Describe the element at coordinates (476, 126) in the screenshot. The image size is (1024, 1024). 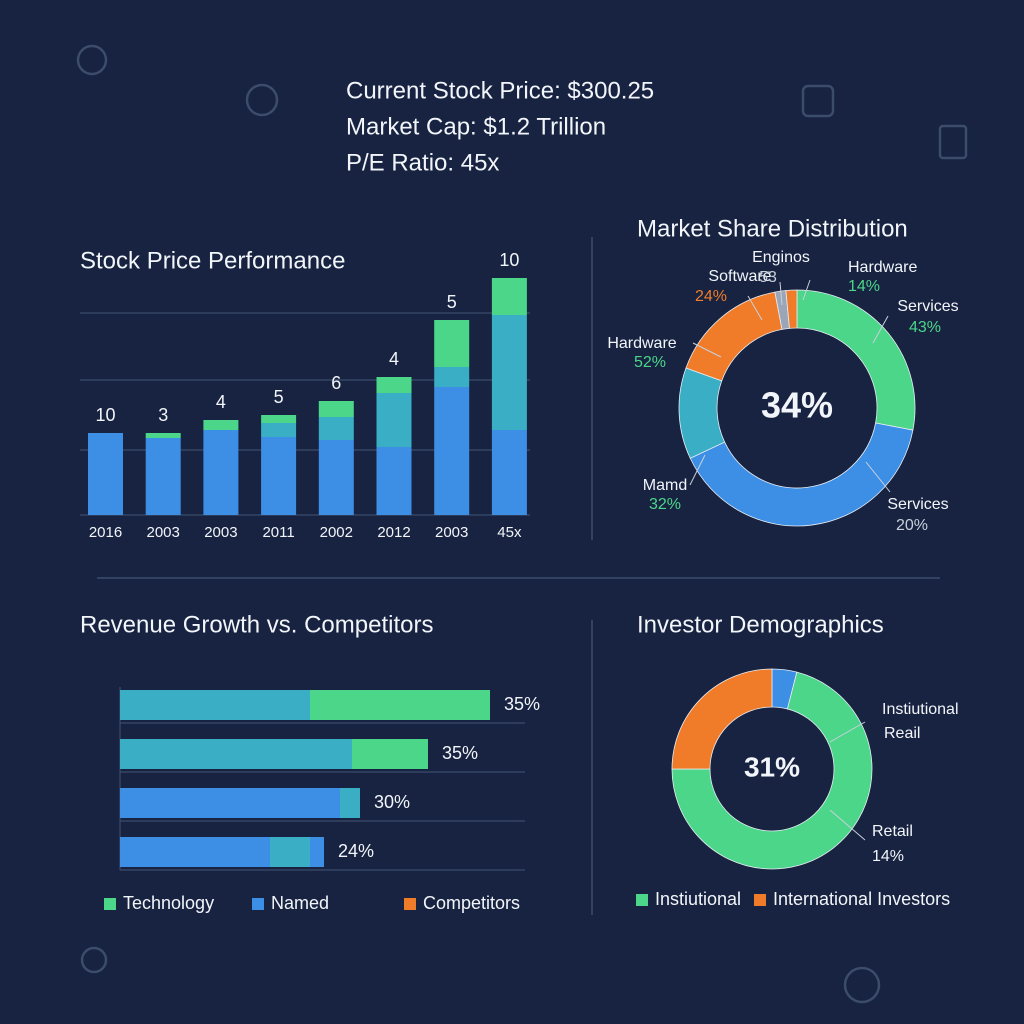
I see `header-line: Market Cap: $1.2 Trillion` at that location.